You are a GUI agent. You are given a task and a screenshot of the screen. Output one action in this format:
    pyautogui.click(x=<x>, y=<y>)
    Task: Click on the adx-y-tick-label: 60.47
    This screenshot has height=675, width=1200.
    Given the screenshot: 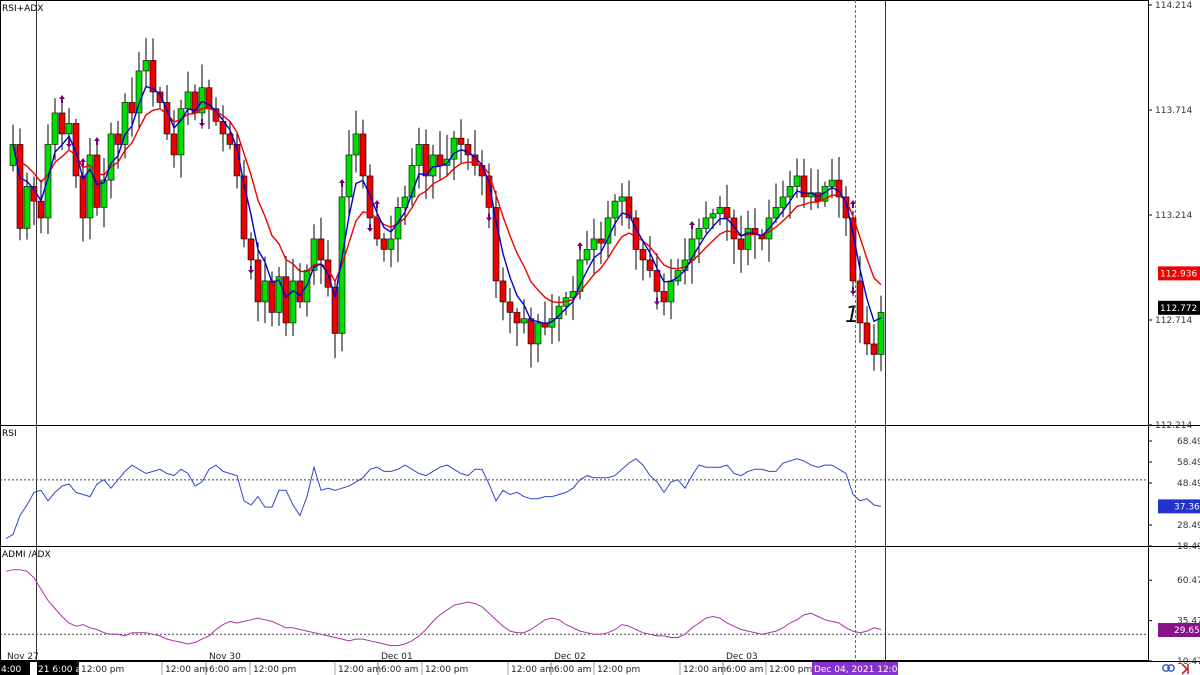 What is the action you would take?
    pyautogui.click(x=1188, y=581)
    